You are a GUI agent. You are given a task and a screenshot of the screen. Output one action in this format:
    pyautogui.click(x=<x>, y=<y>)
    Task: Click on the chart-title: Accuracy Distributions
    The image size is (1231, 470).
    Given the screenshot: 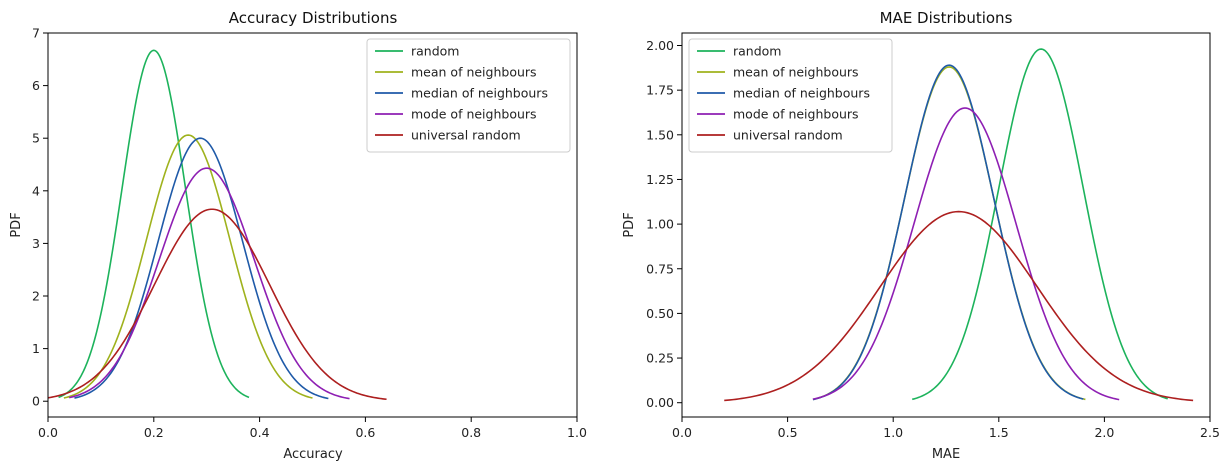 What is the action you would take?
    pyautogui.click(x=313, y=18)
    